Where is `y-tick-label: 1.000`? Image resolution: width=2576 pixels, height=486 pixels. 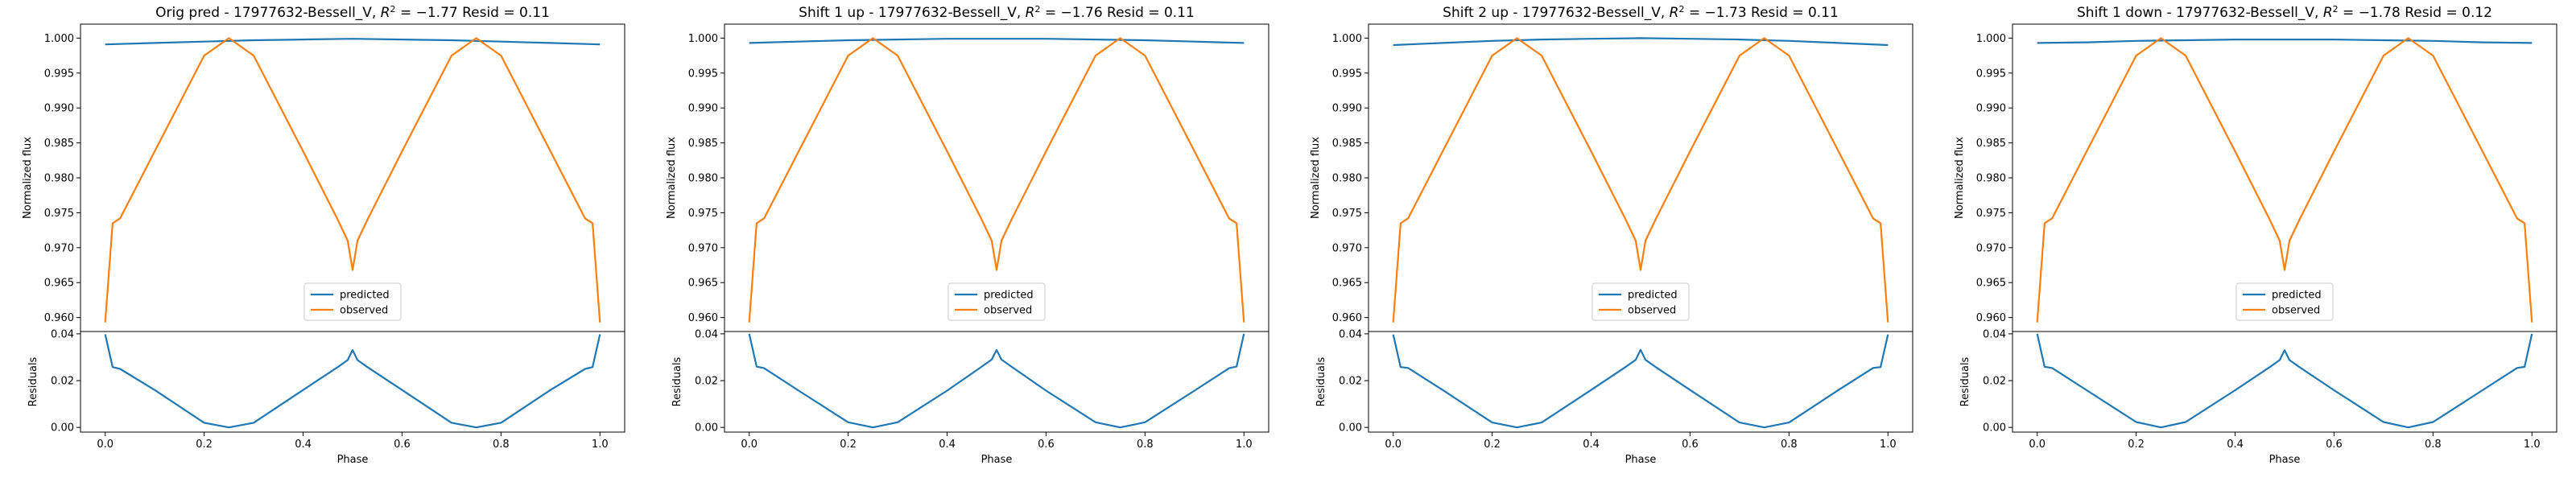 y-tick-label: 1.000 is located at coordinates (703, 39).